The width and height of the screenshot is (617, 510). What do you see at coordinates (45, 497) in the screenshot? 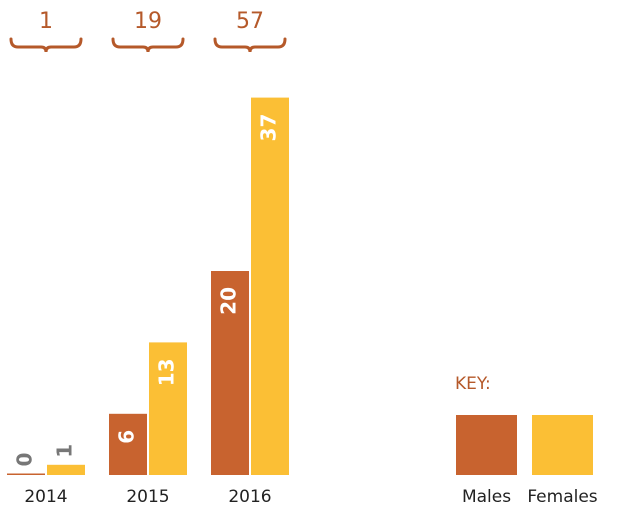
I see `x-tick-label: 2014` at bounding box center [45, 497].